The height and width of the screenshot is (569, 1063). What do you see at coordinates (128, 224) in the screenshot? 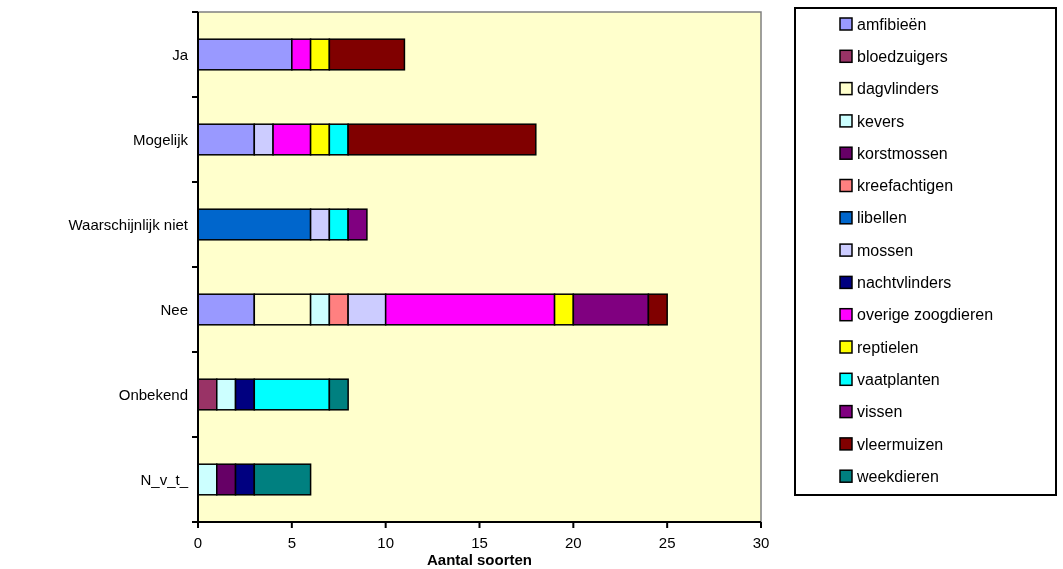
I see `y-tick-label: Waarschijnlijk niet` at bounding box center [128, 224].